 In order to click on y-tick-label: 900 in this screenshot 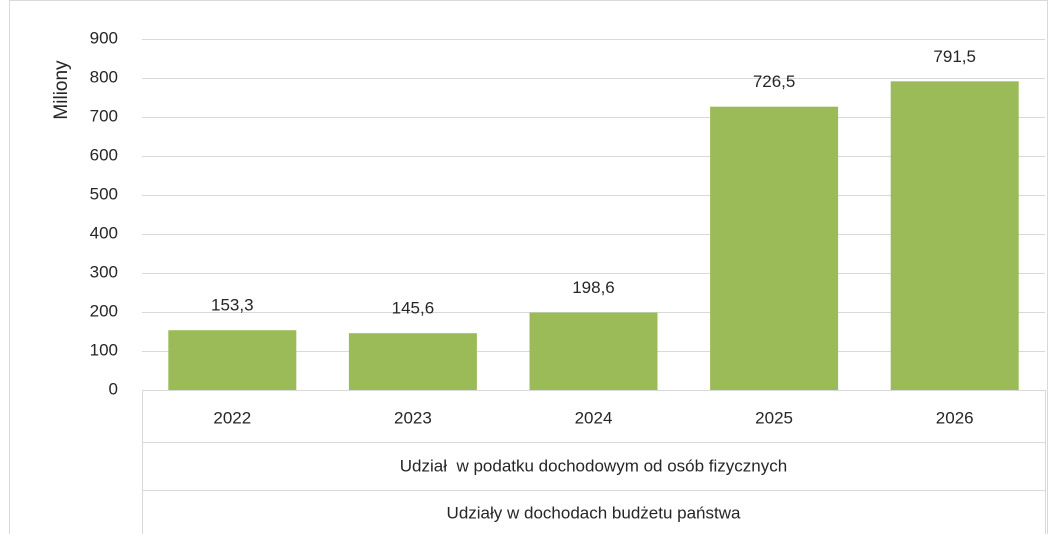, I will do `click(104, 37)`.